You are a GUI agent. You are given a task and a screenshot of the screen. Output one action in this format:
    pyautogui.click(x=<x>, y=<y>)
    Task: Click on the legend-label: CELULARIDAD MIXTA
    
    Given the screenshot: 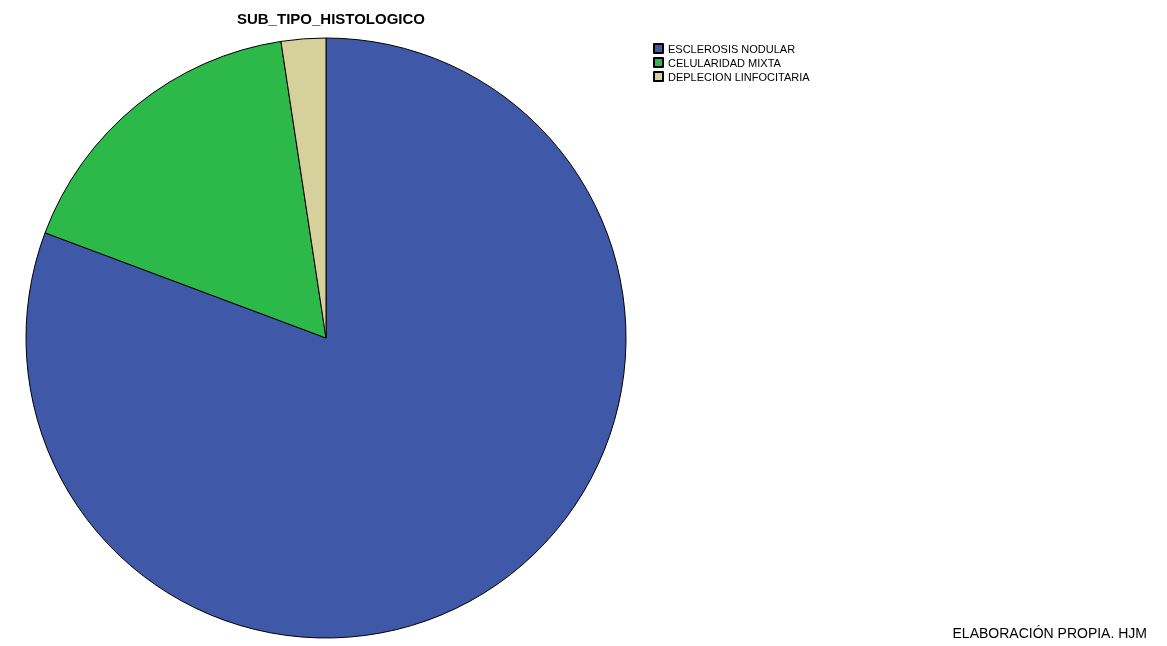 What is the action you would take?
    pyautogui.click(x=725, y=62)
    